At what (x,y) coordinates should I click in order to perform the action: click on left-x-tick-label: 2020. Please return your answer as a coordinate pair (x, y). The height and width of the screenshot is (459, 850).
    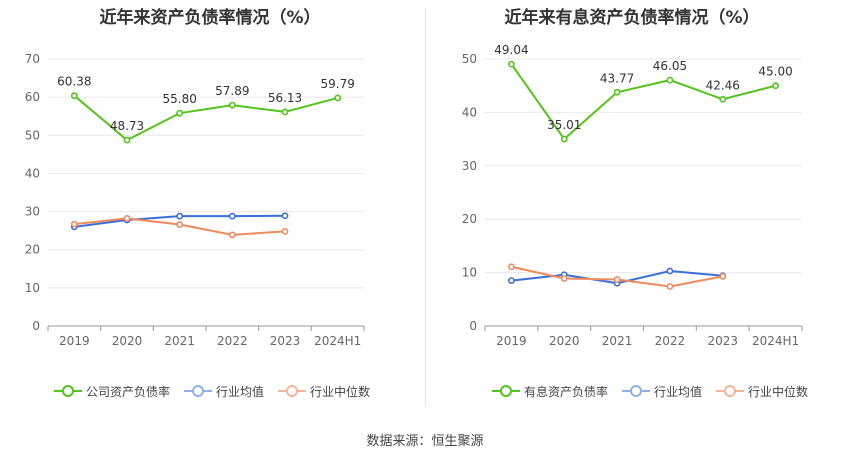
    Looking at the image, I should click on (127, 341).